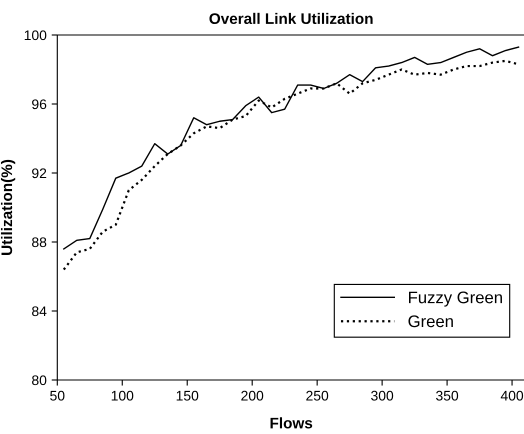 This screenshot has height=434, width=524. I want to click on x-tick-label: 50, so click(57, 395).